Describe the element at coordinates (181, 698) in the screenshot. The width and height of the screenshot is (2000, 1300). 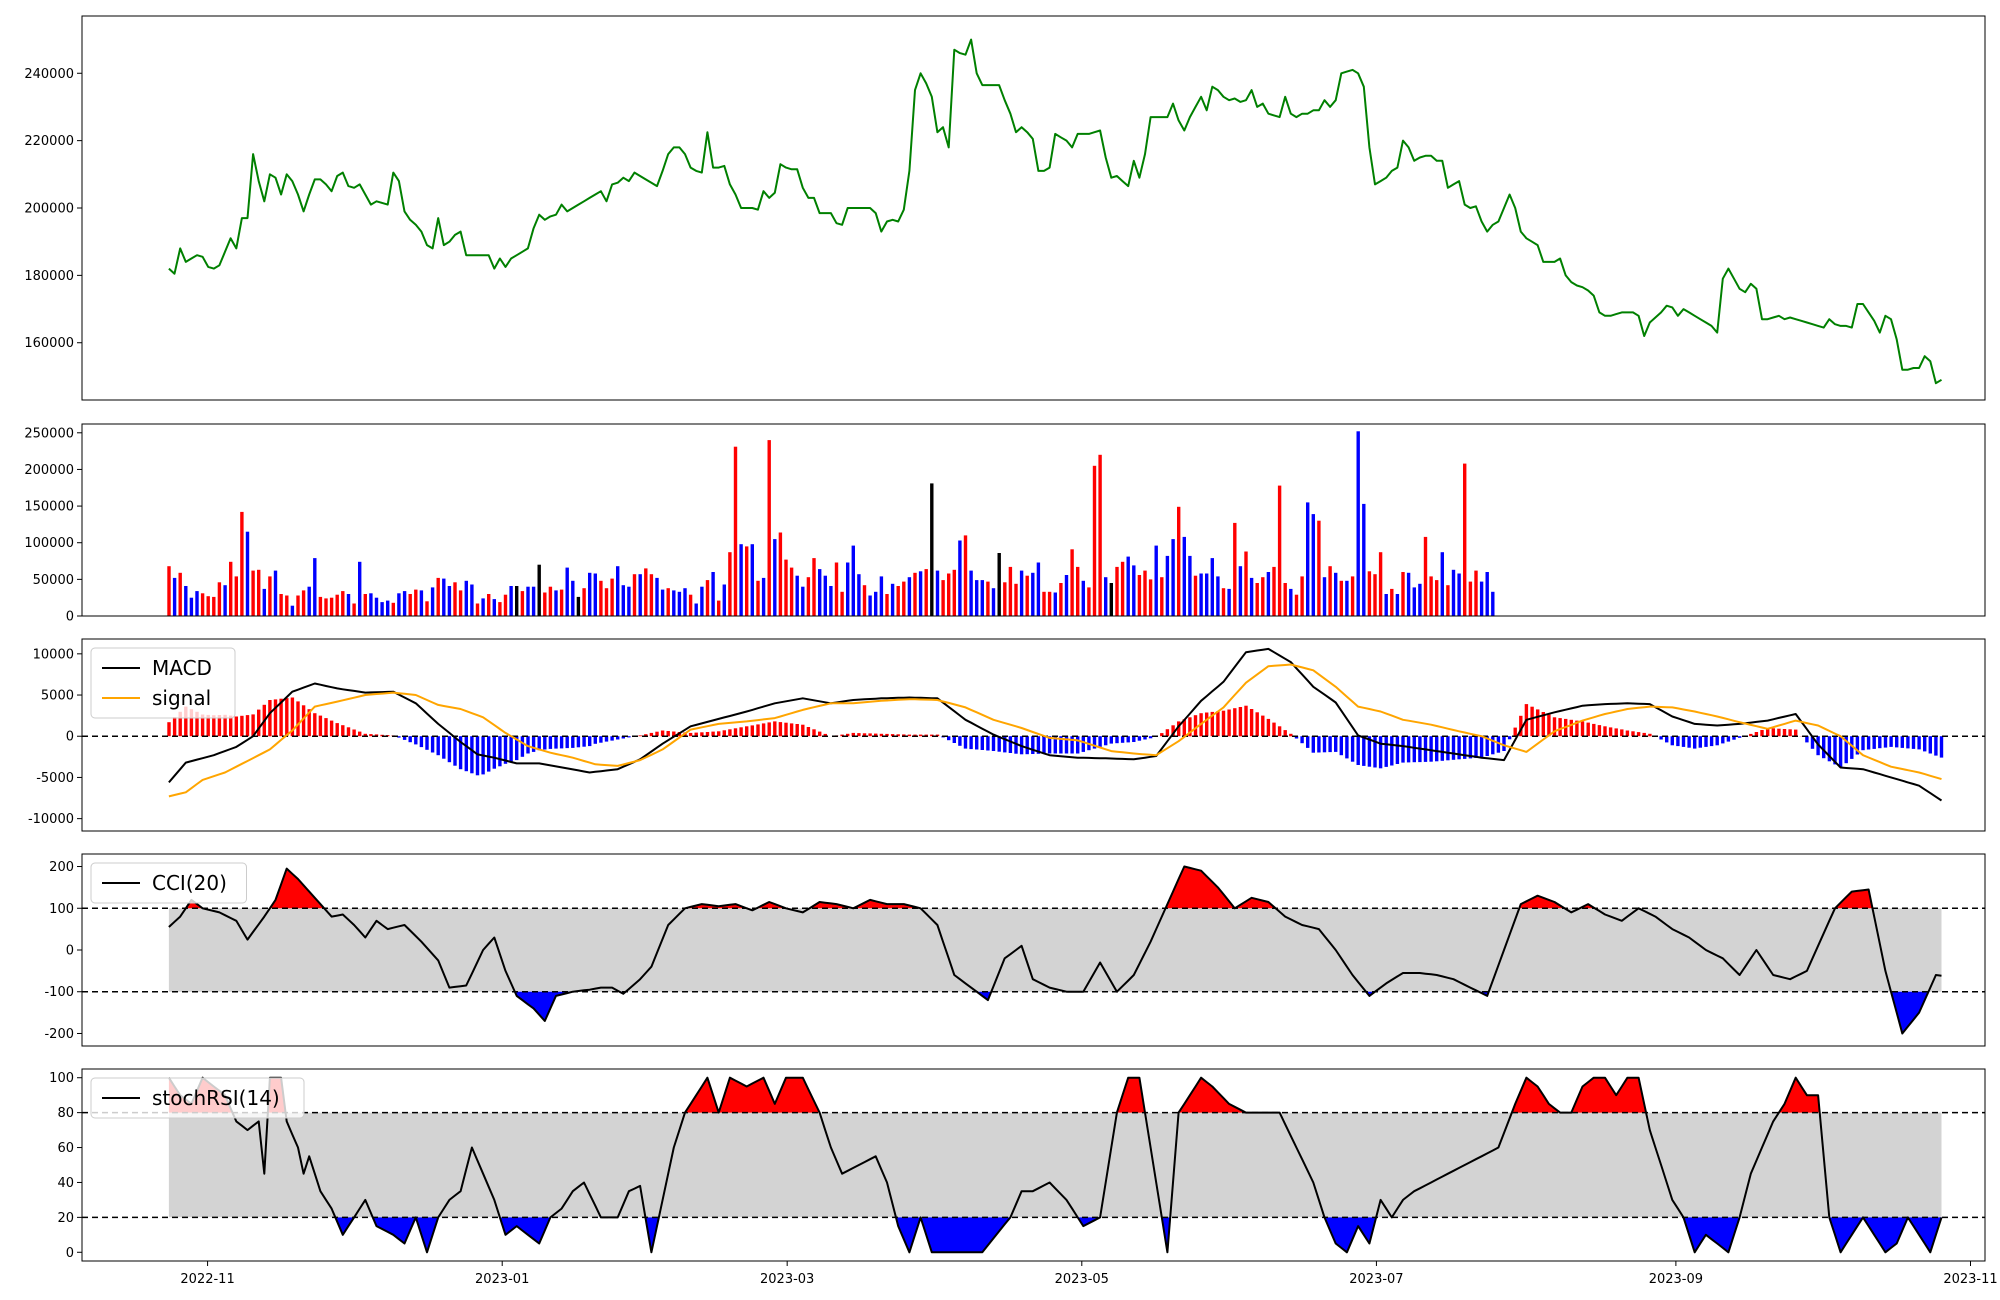
I see `macd-legend-label: signal` at that location.